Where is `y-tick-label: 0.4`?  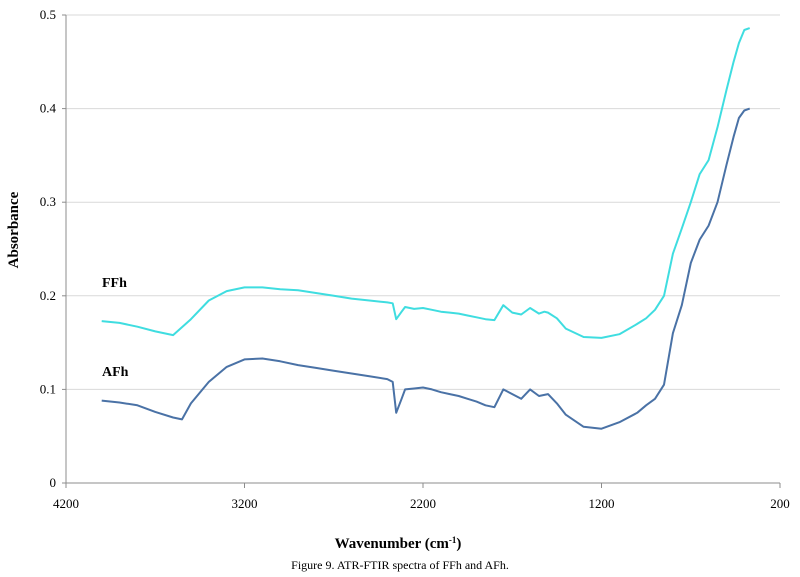 y-tick-label: 0.4 is located at coordinates (48, 108).